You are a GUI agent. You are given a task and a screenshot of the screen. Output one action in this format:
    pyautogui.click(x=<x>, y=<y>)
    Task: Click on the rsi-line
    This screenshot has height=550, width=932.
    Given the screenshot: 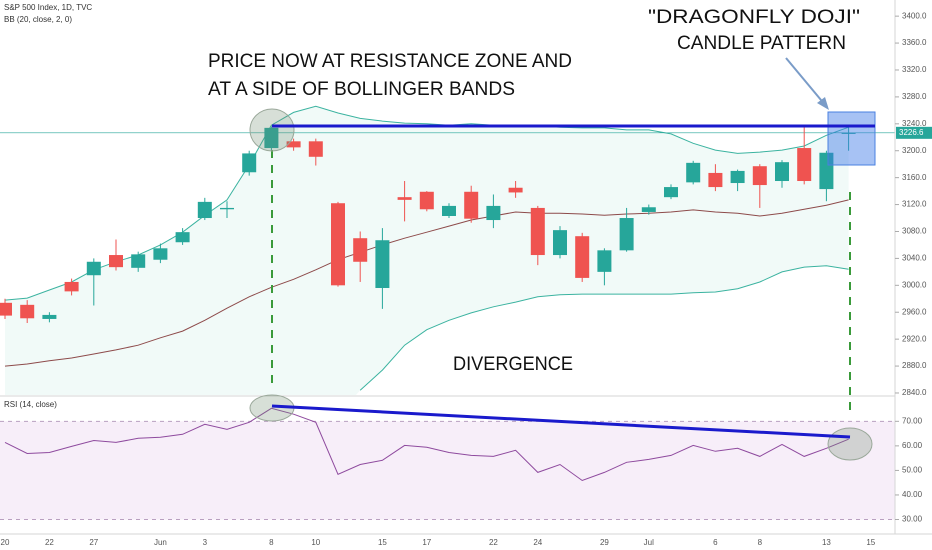 What is the action you would take?
    pyautogui.click(x=426, y=444)
    